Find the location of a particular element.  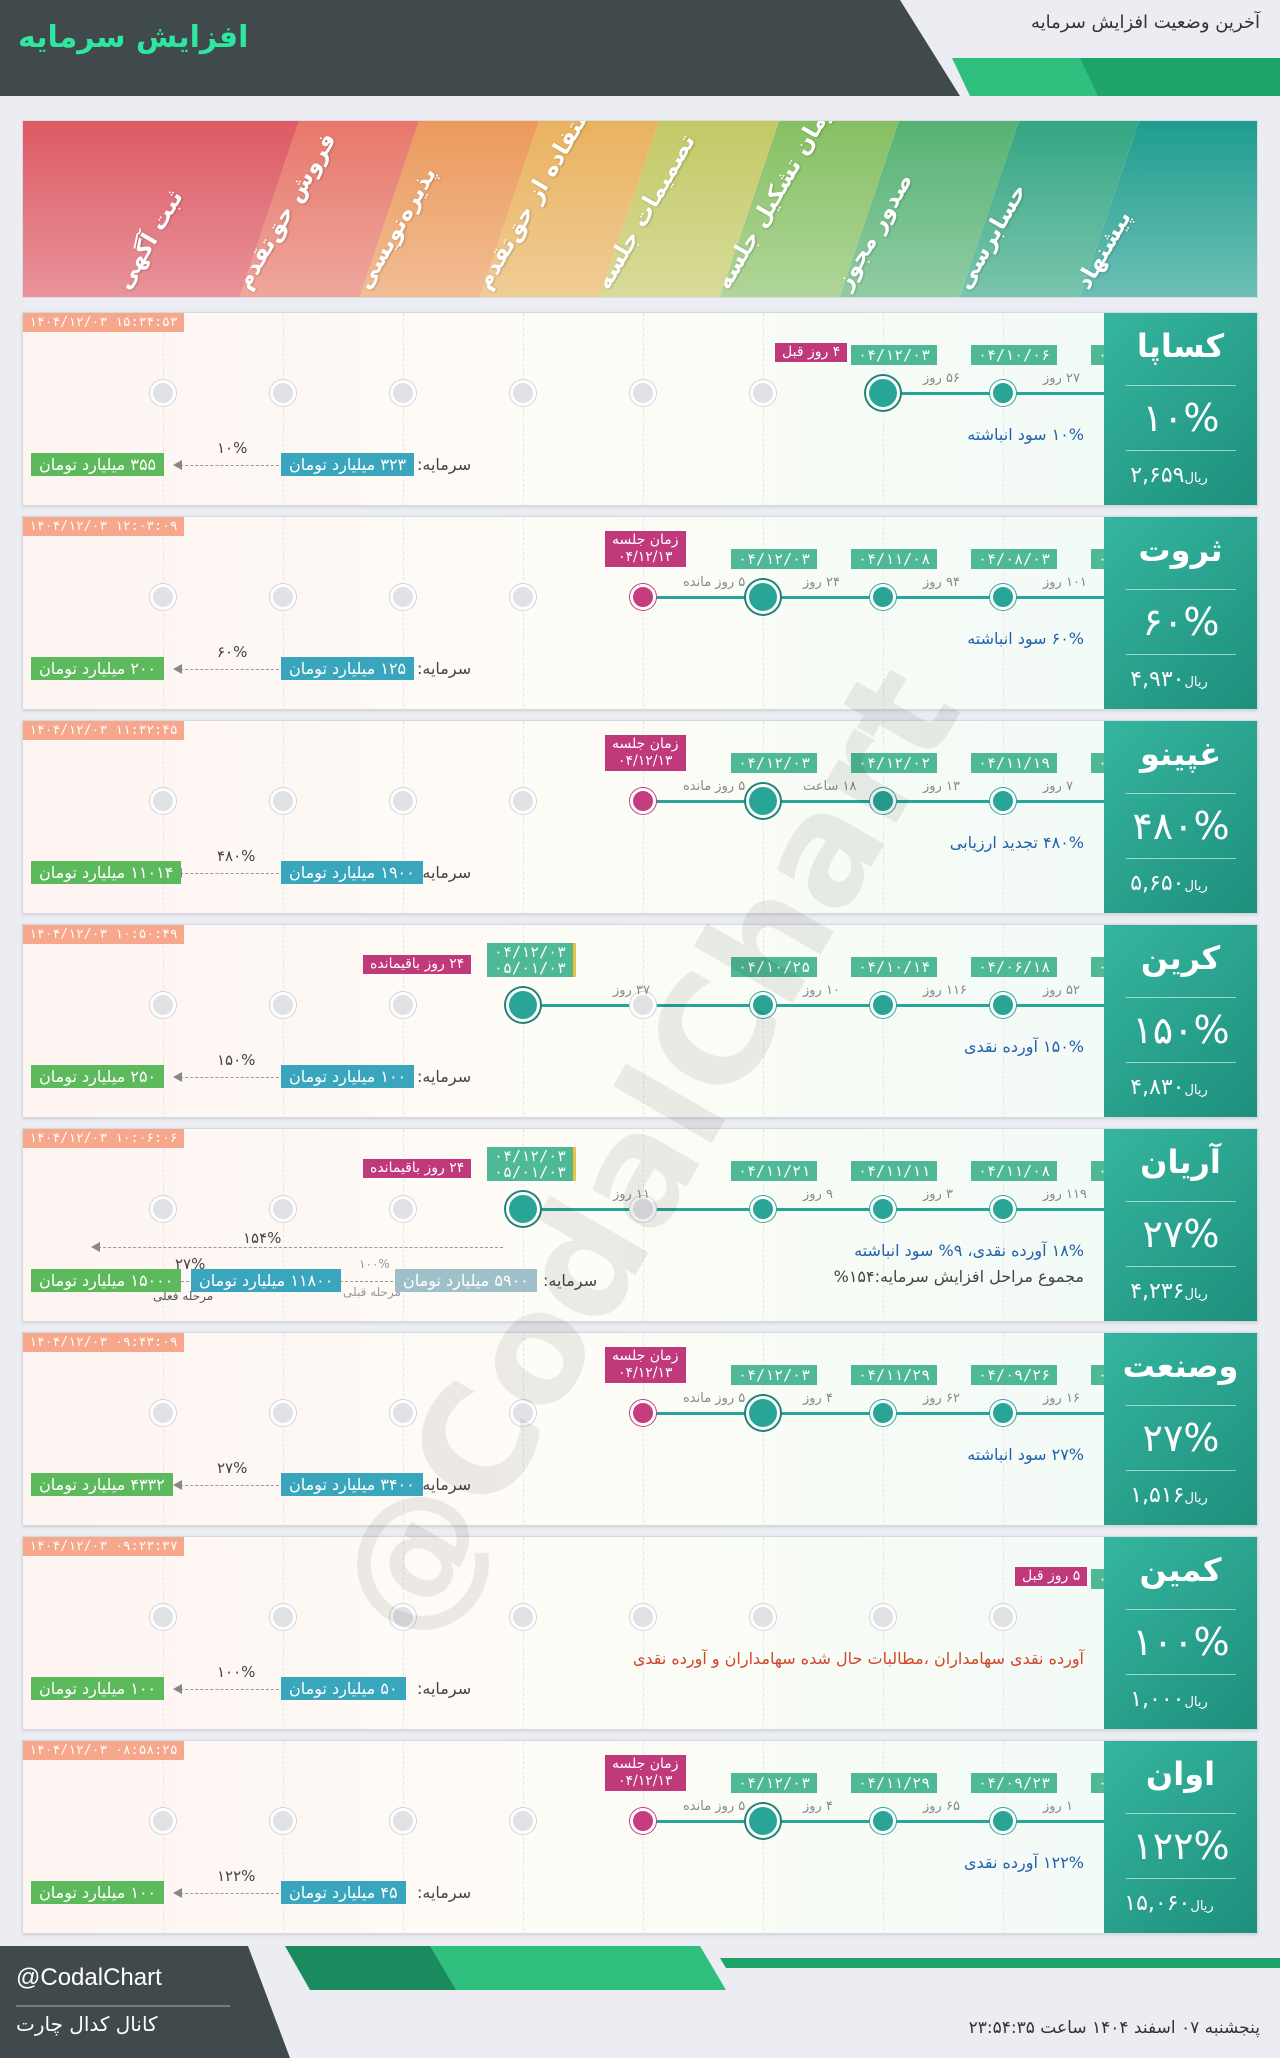

capital-target: ۲۰۰ میلیارد تومان is located at coordinates (98, 668).